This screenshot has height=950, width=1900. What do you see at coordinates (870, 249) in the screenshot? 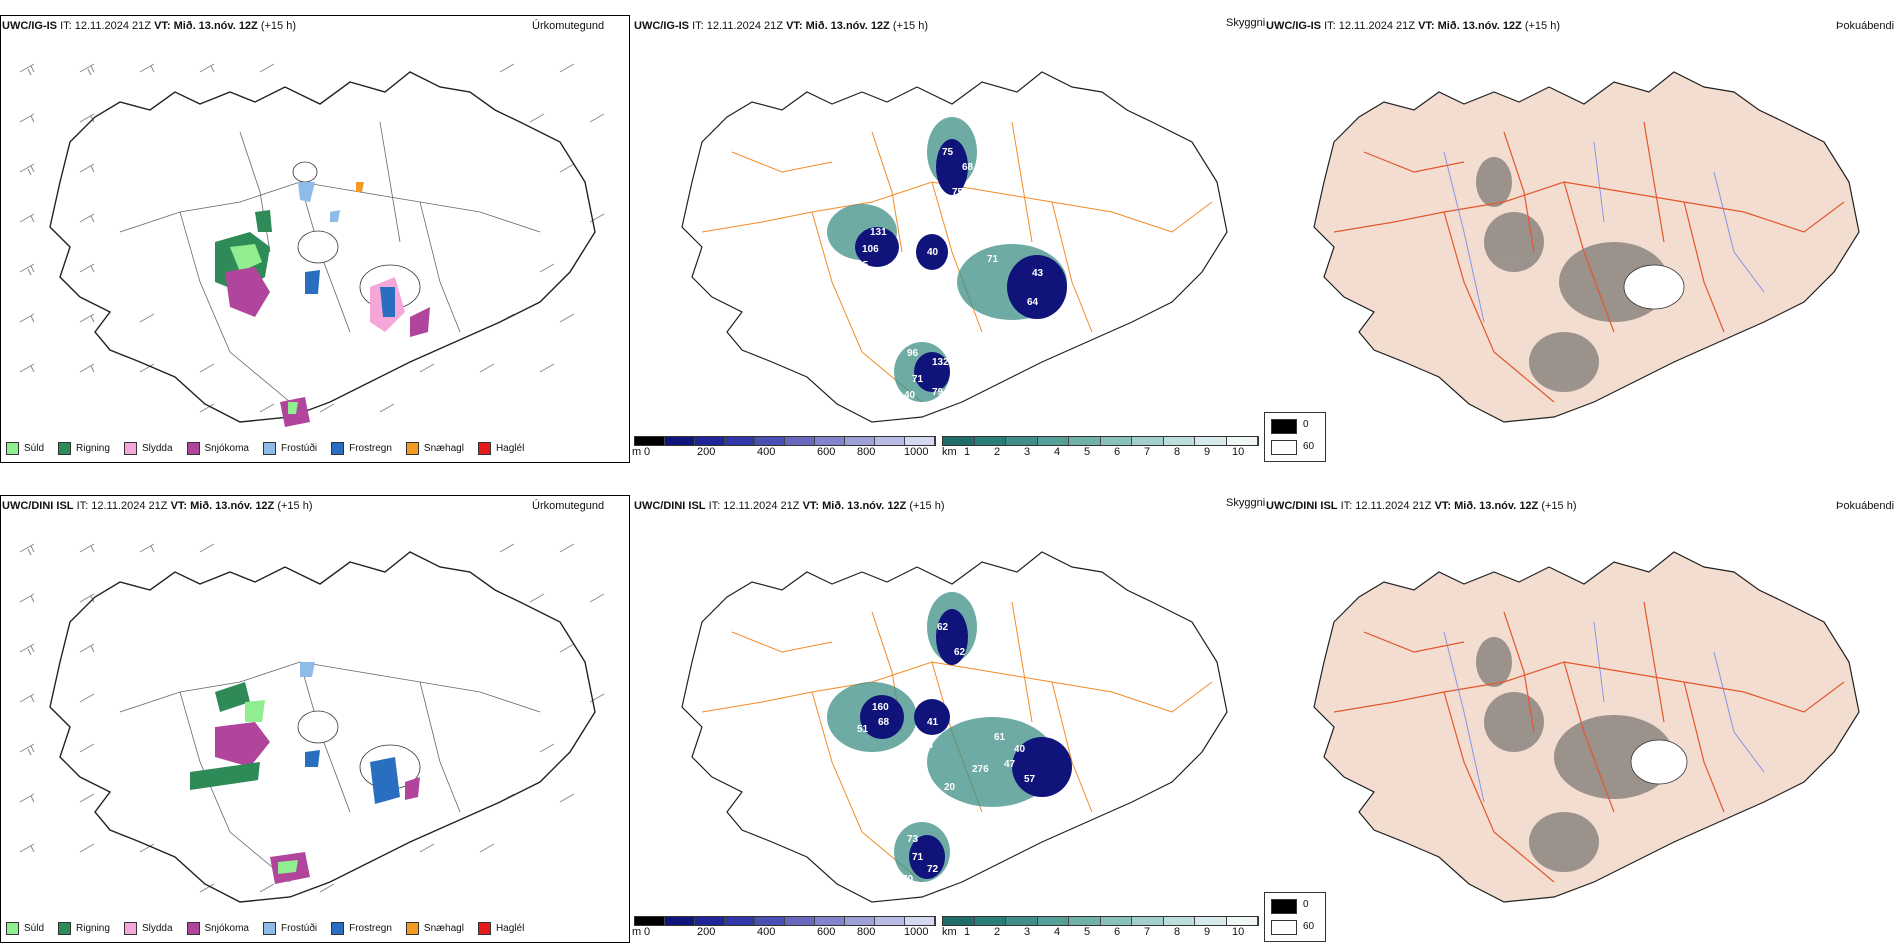
I see `map-label: 106` at bounding box center [870, 249].